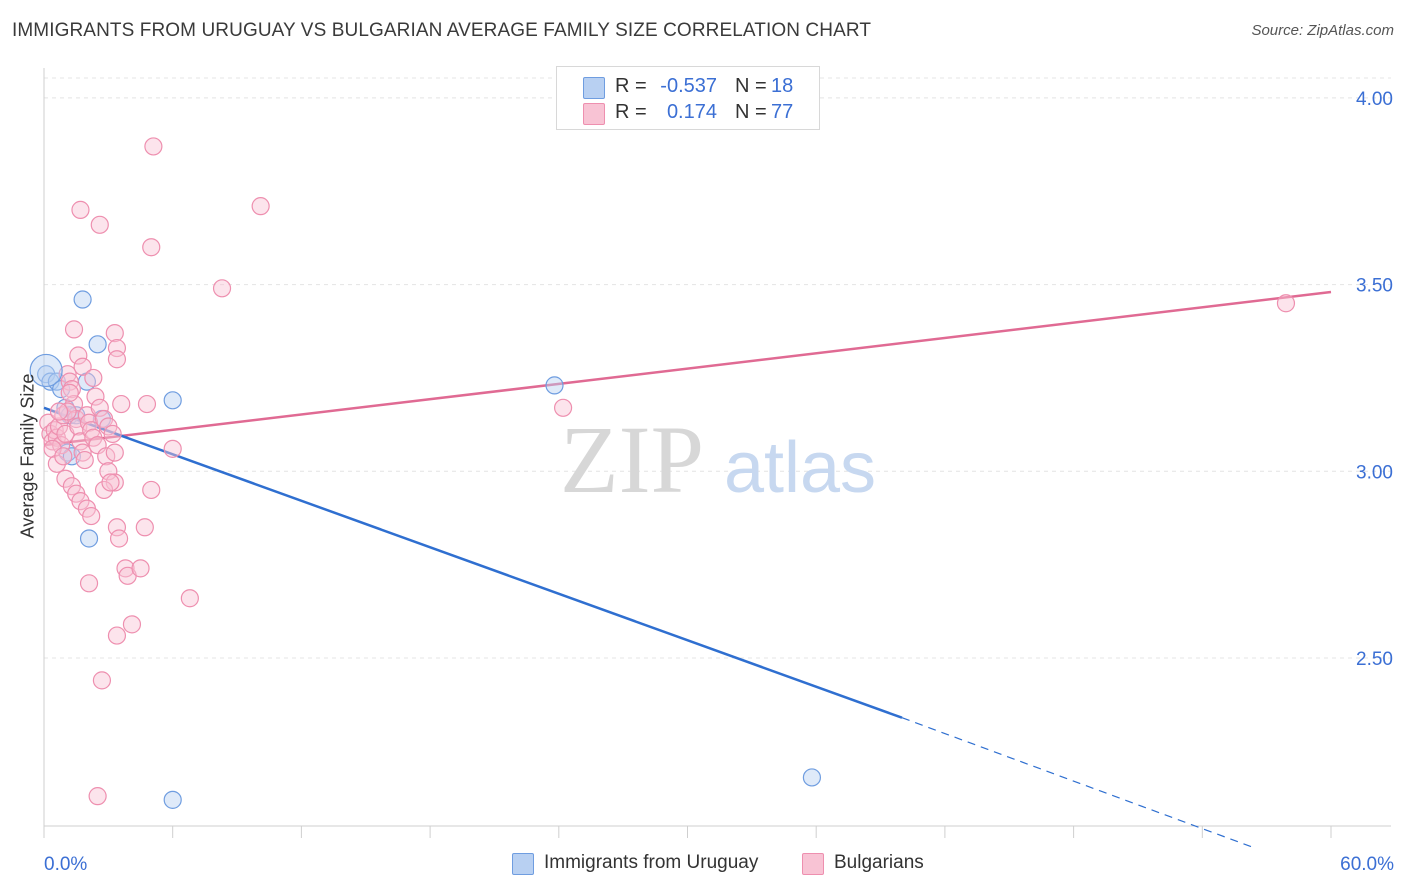 The image size is (1406, 892). I want to click on bottom-legend-swatch-bulgarians, so click(813, 864).